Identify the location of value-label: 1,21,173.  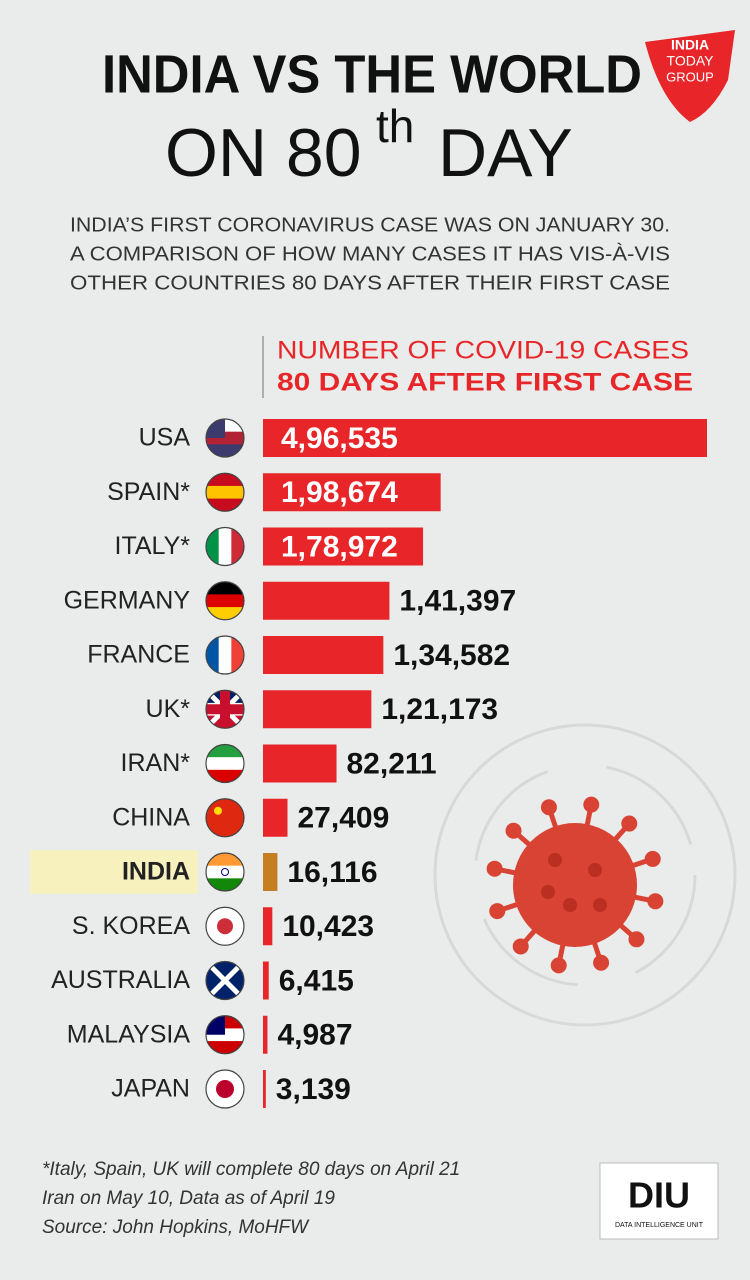
(439, 709).